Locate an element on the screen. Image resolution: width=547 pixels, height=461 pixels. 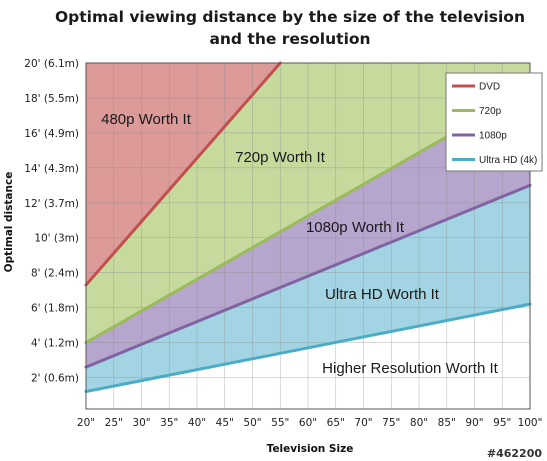
x-tick-label: 95" is located at coordinates (502, 423).